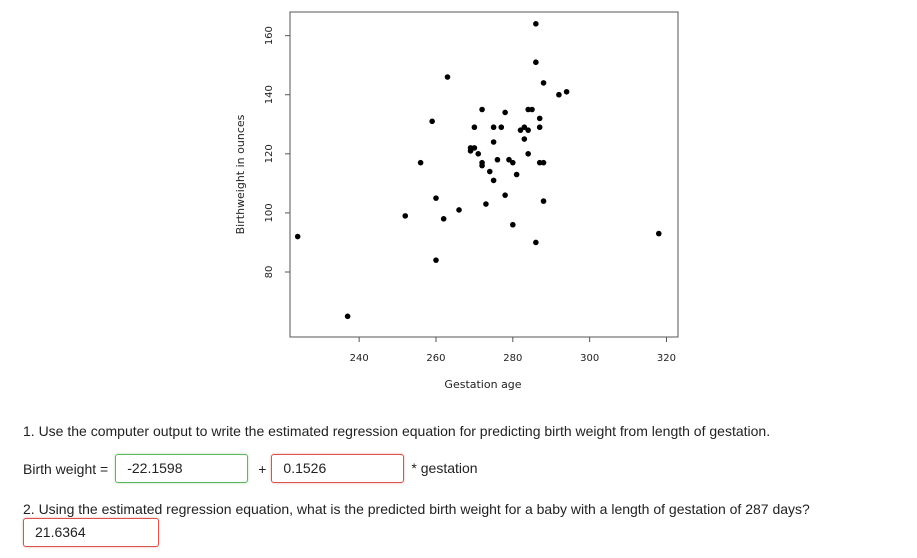  Describe the element at coordinates (359, 358) in the screenshot. I see `x-tick-label: 240` at that location.